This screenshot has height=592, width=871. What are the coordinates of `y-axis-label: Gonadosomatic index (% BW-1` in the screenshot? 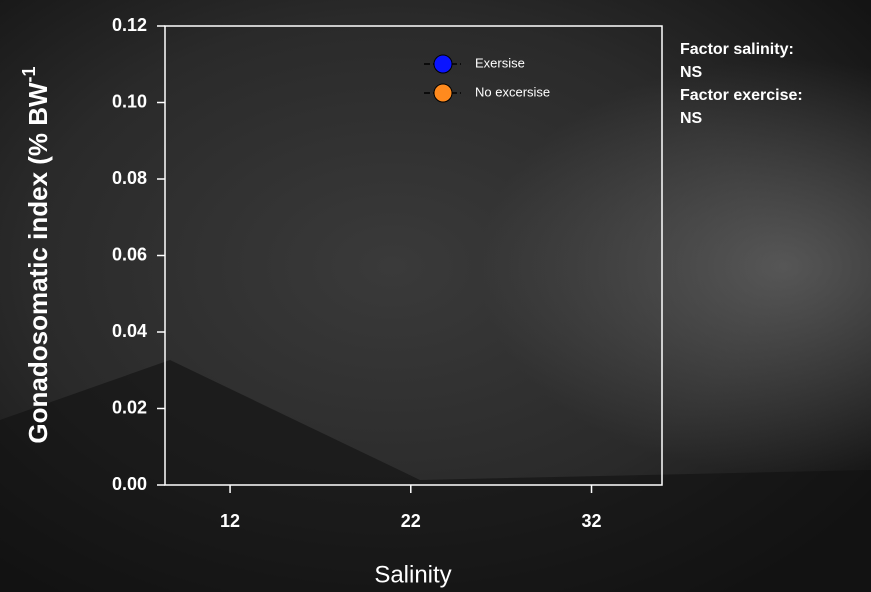 It's located at (36, 254).